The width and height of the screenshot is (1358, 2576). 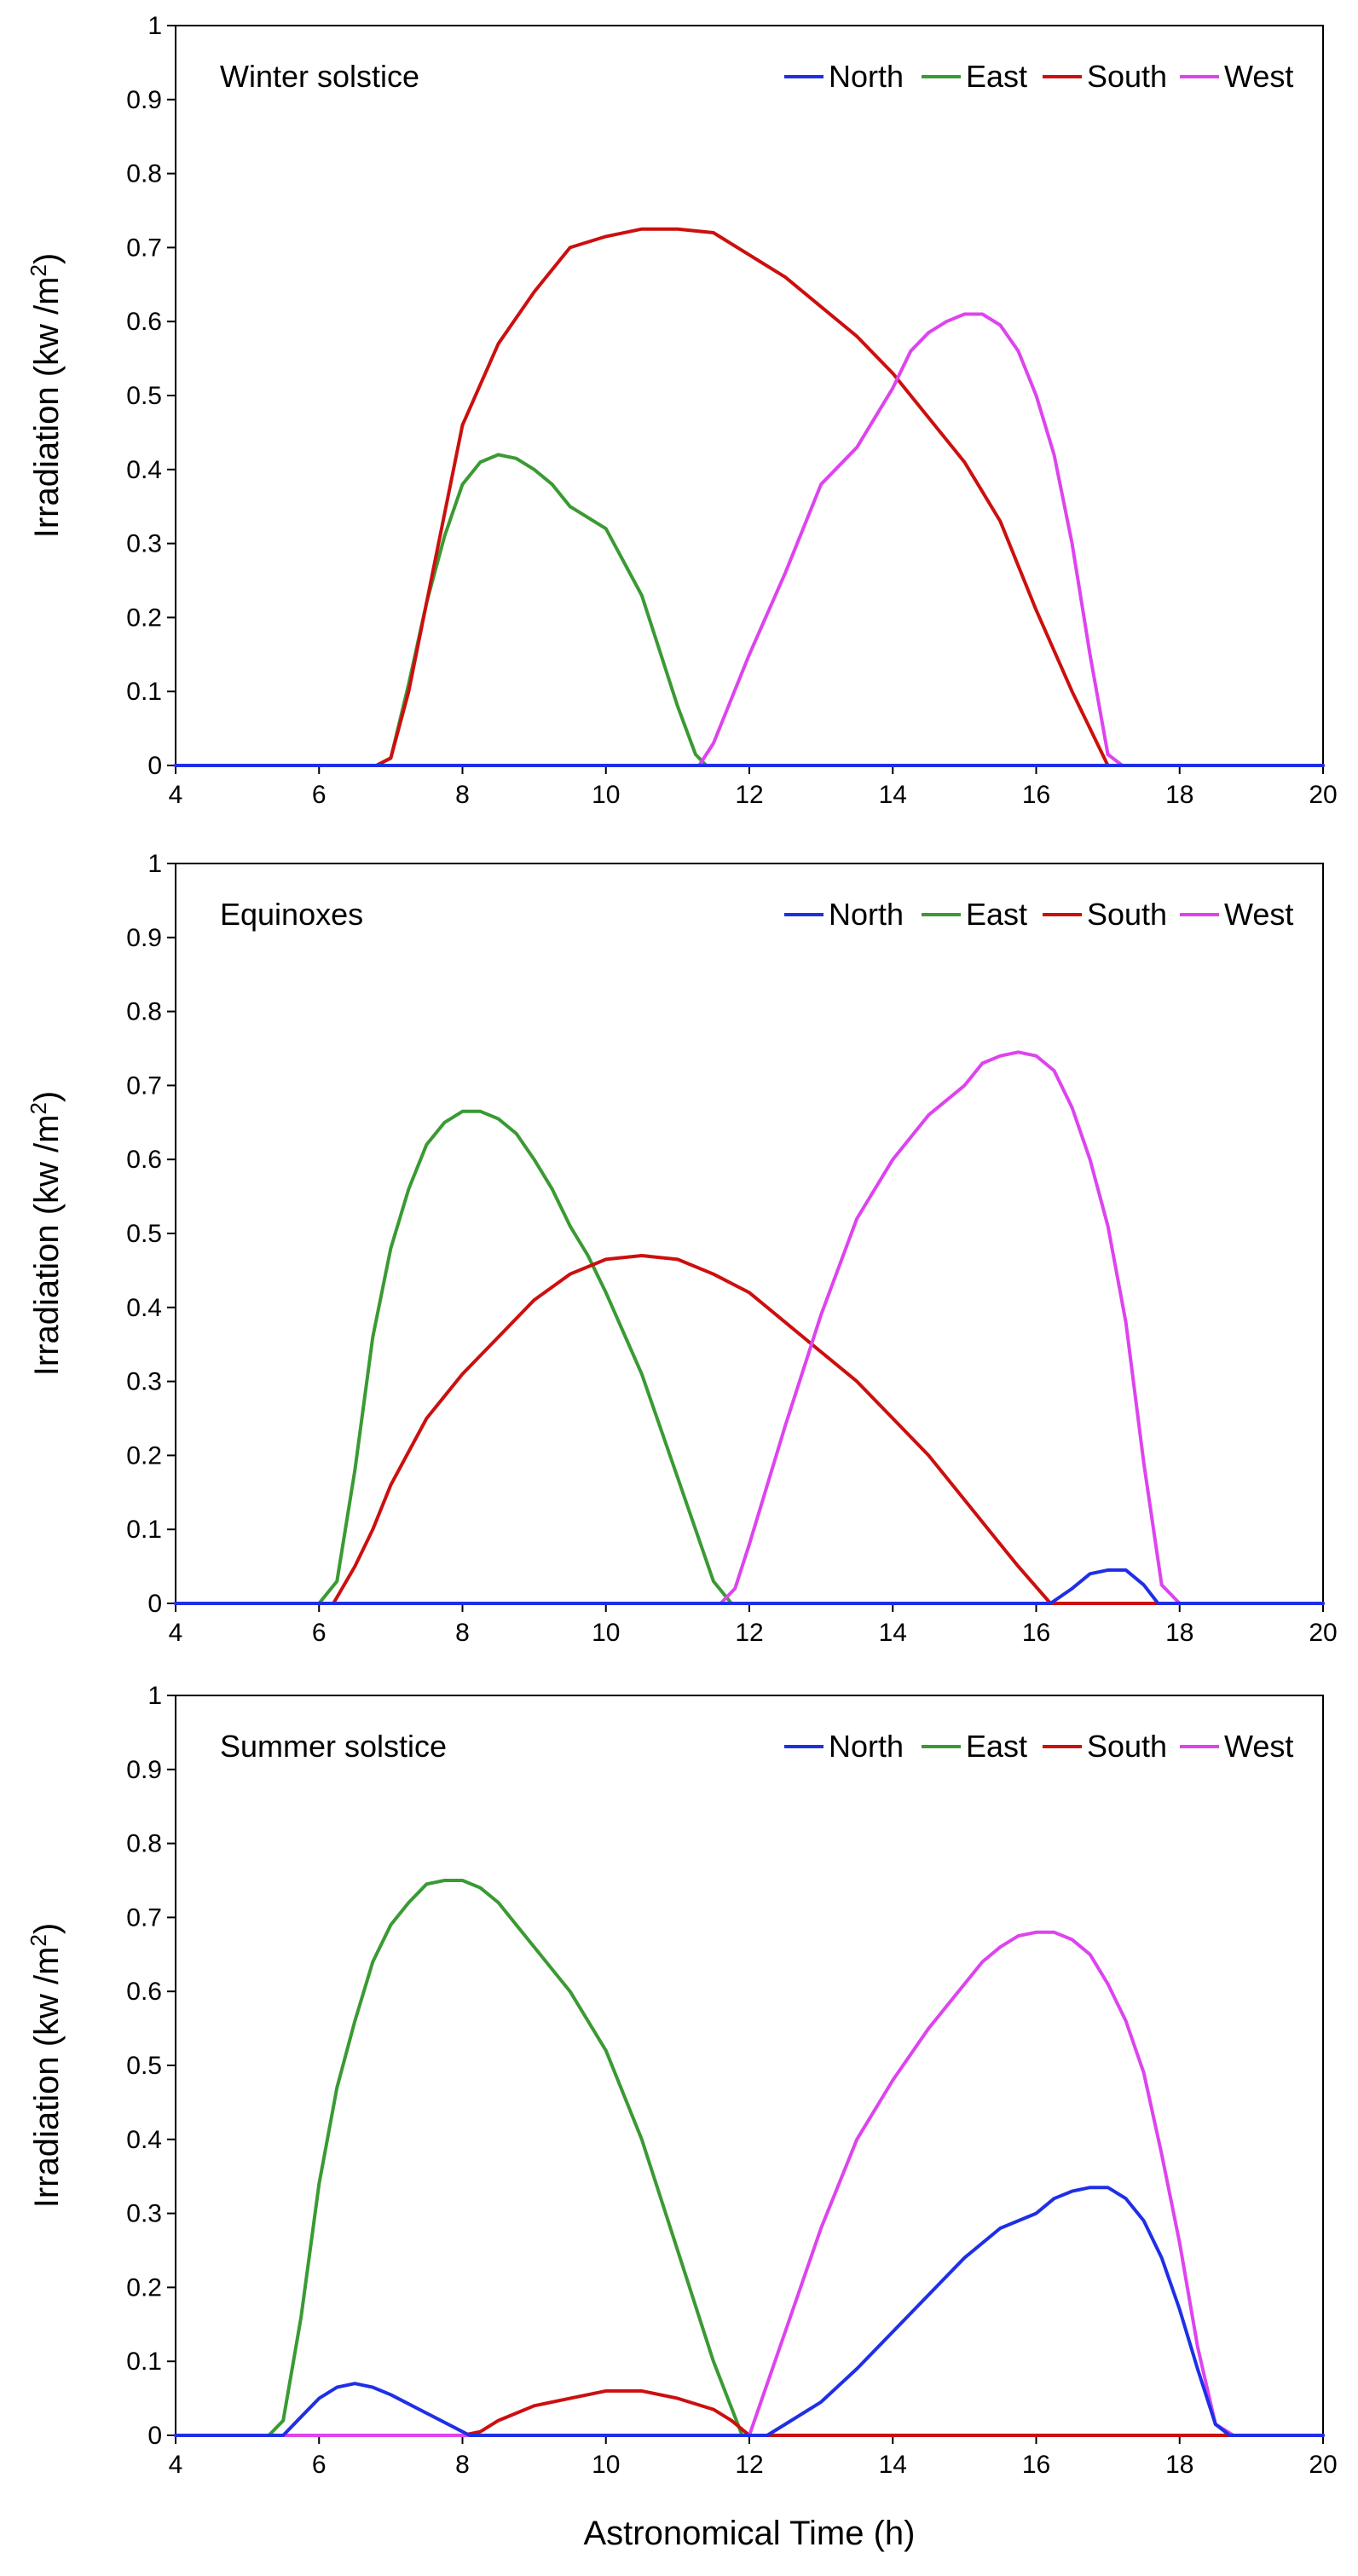 I want to click on series-line-west, so click(x=750, y=539).